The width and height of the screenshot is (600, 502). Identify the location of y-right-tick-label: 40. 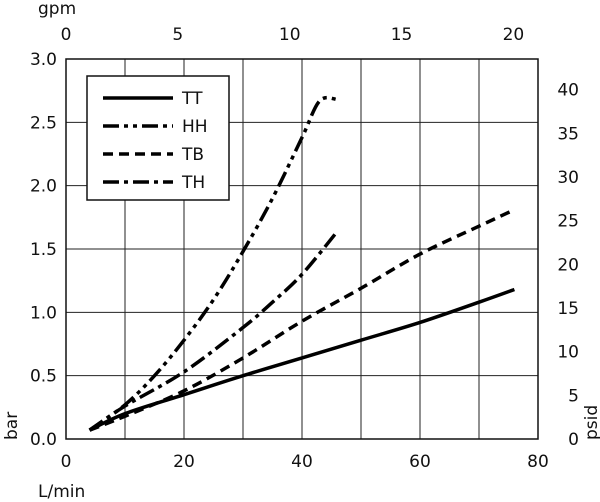
(568, 91).